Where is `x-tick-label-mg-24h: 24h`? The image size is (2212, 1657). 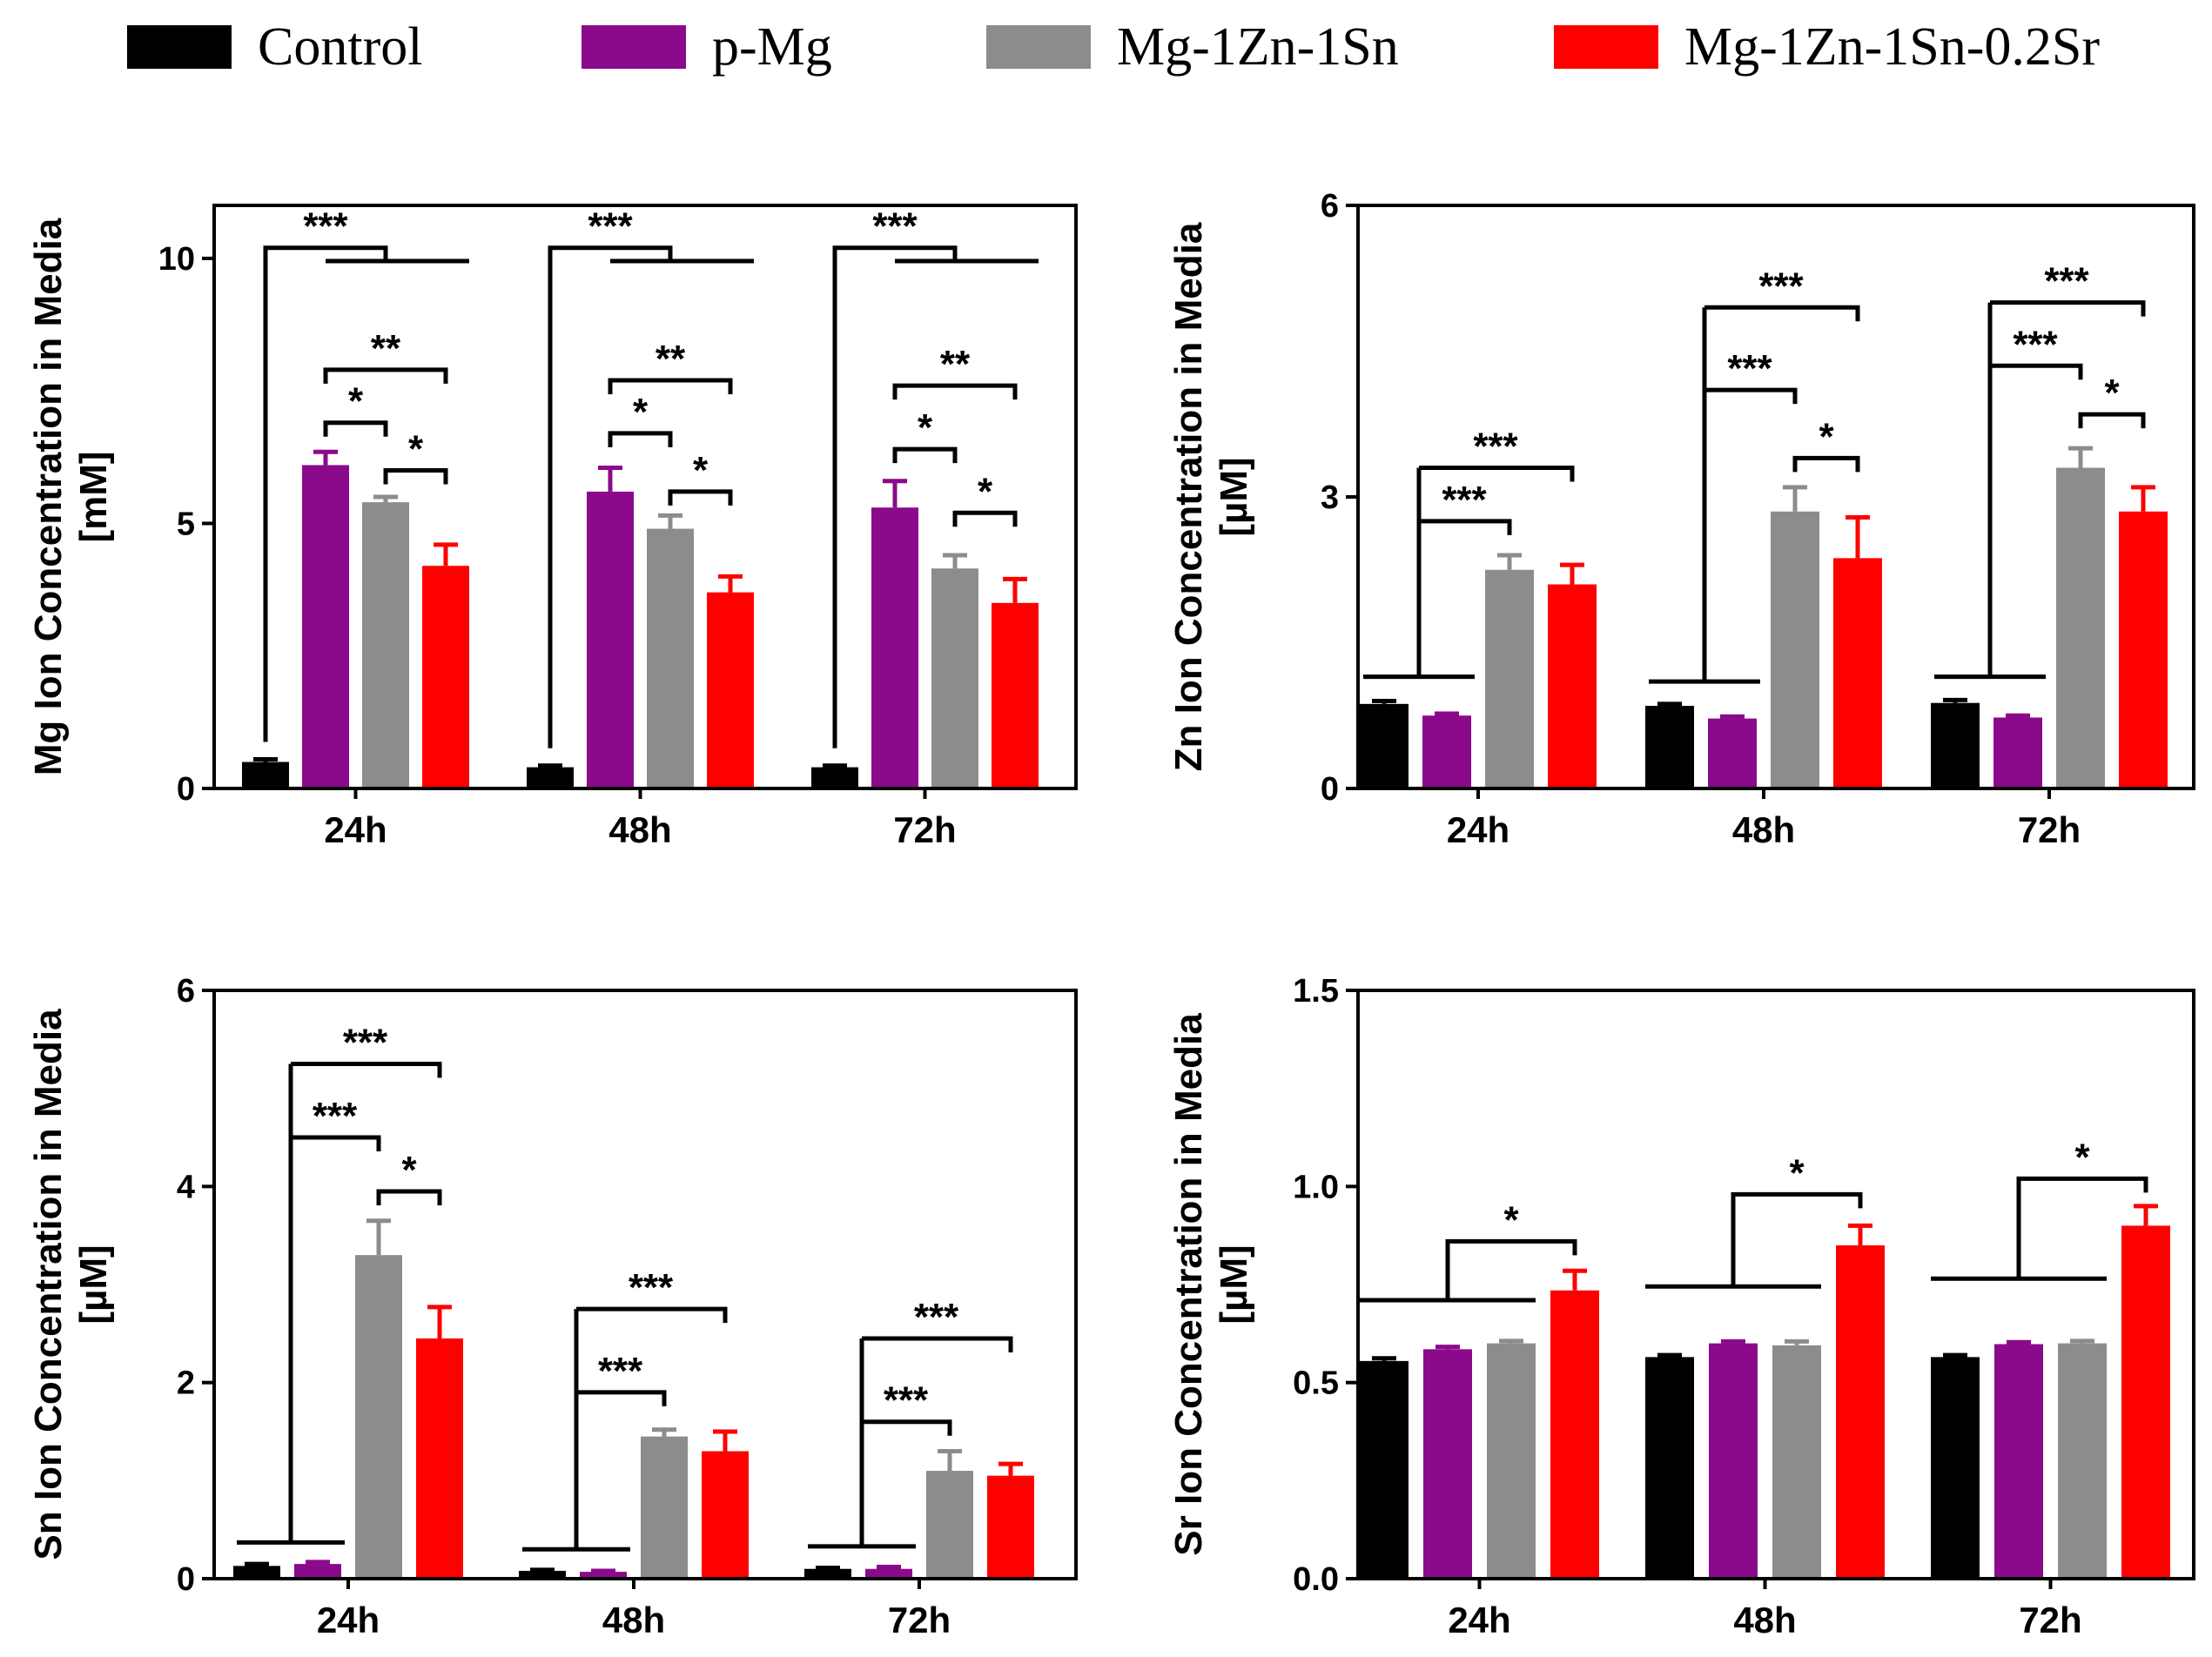 x-tick-label-mg-24h: 24h is located at coordinates (355, 829).